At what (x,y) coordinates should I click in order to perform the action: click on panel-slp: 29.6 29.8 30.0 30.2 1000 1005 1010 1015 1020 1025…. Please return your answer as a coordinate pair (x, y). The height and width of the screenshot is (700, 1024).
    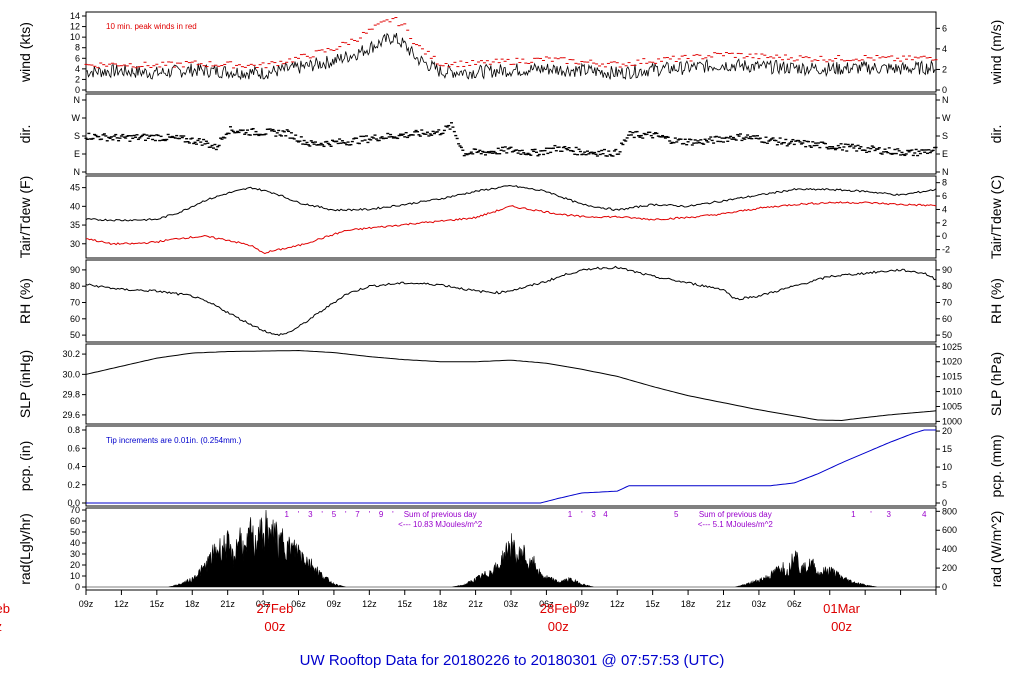
    Looking at the image, I should click on (510, 384).